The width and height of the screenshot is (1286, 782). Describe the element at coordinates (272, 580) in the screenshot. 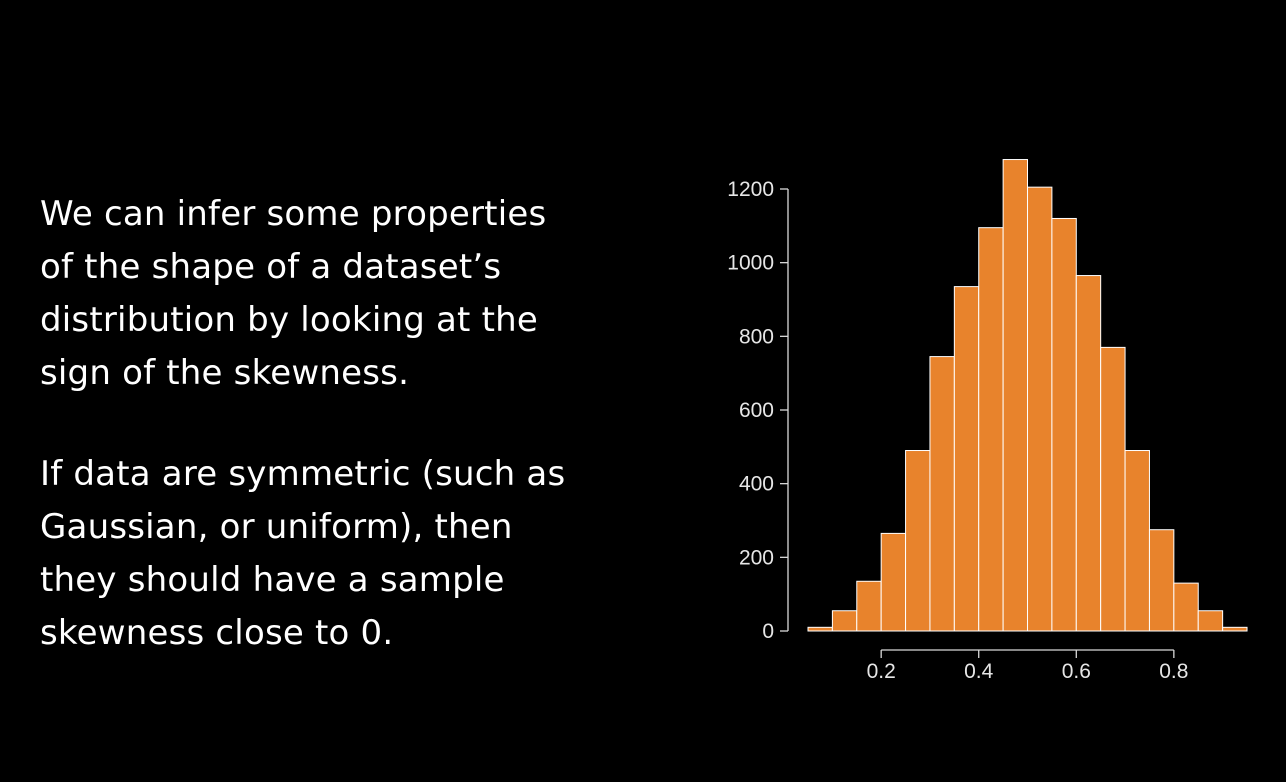

I see `text-line: they should have a sample` at that location.